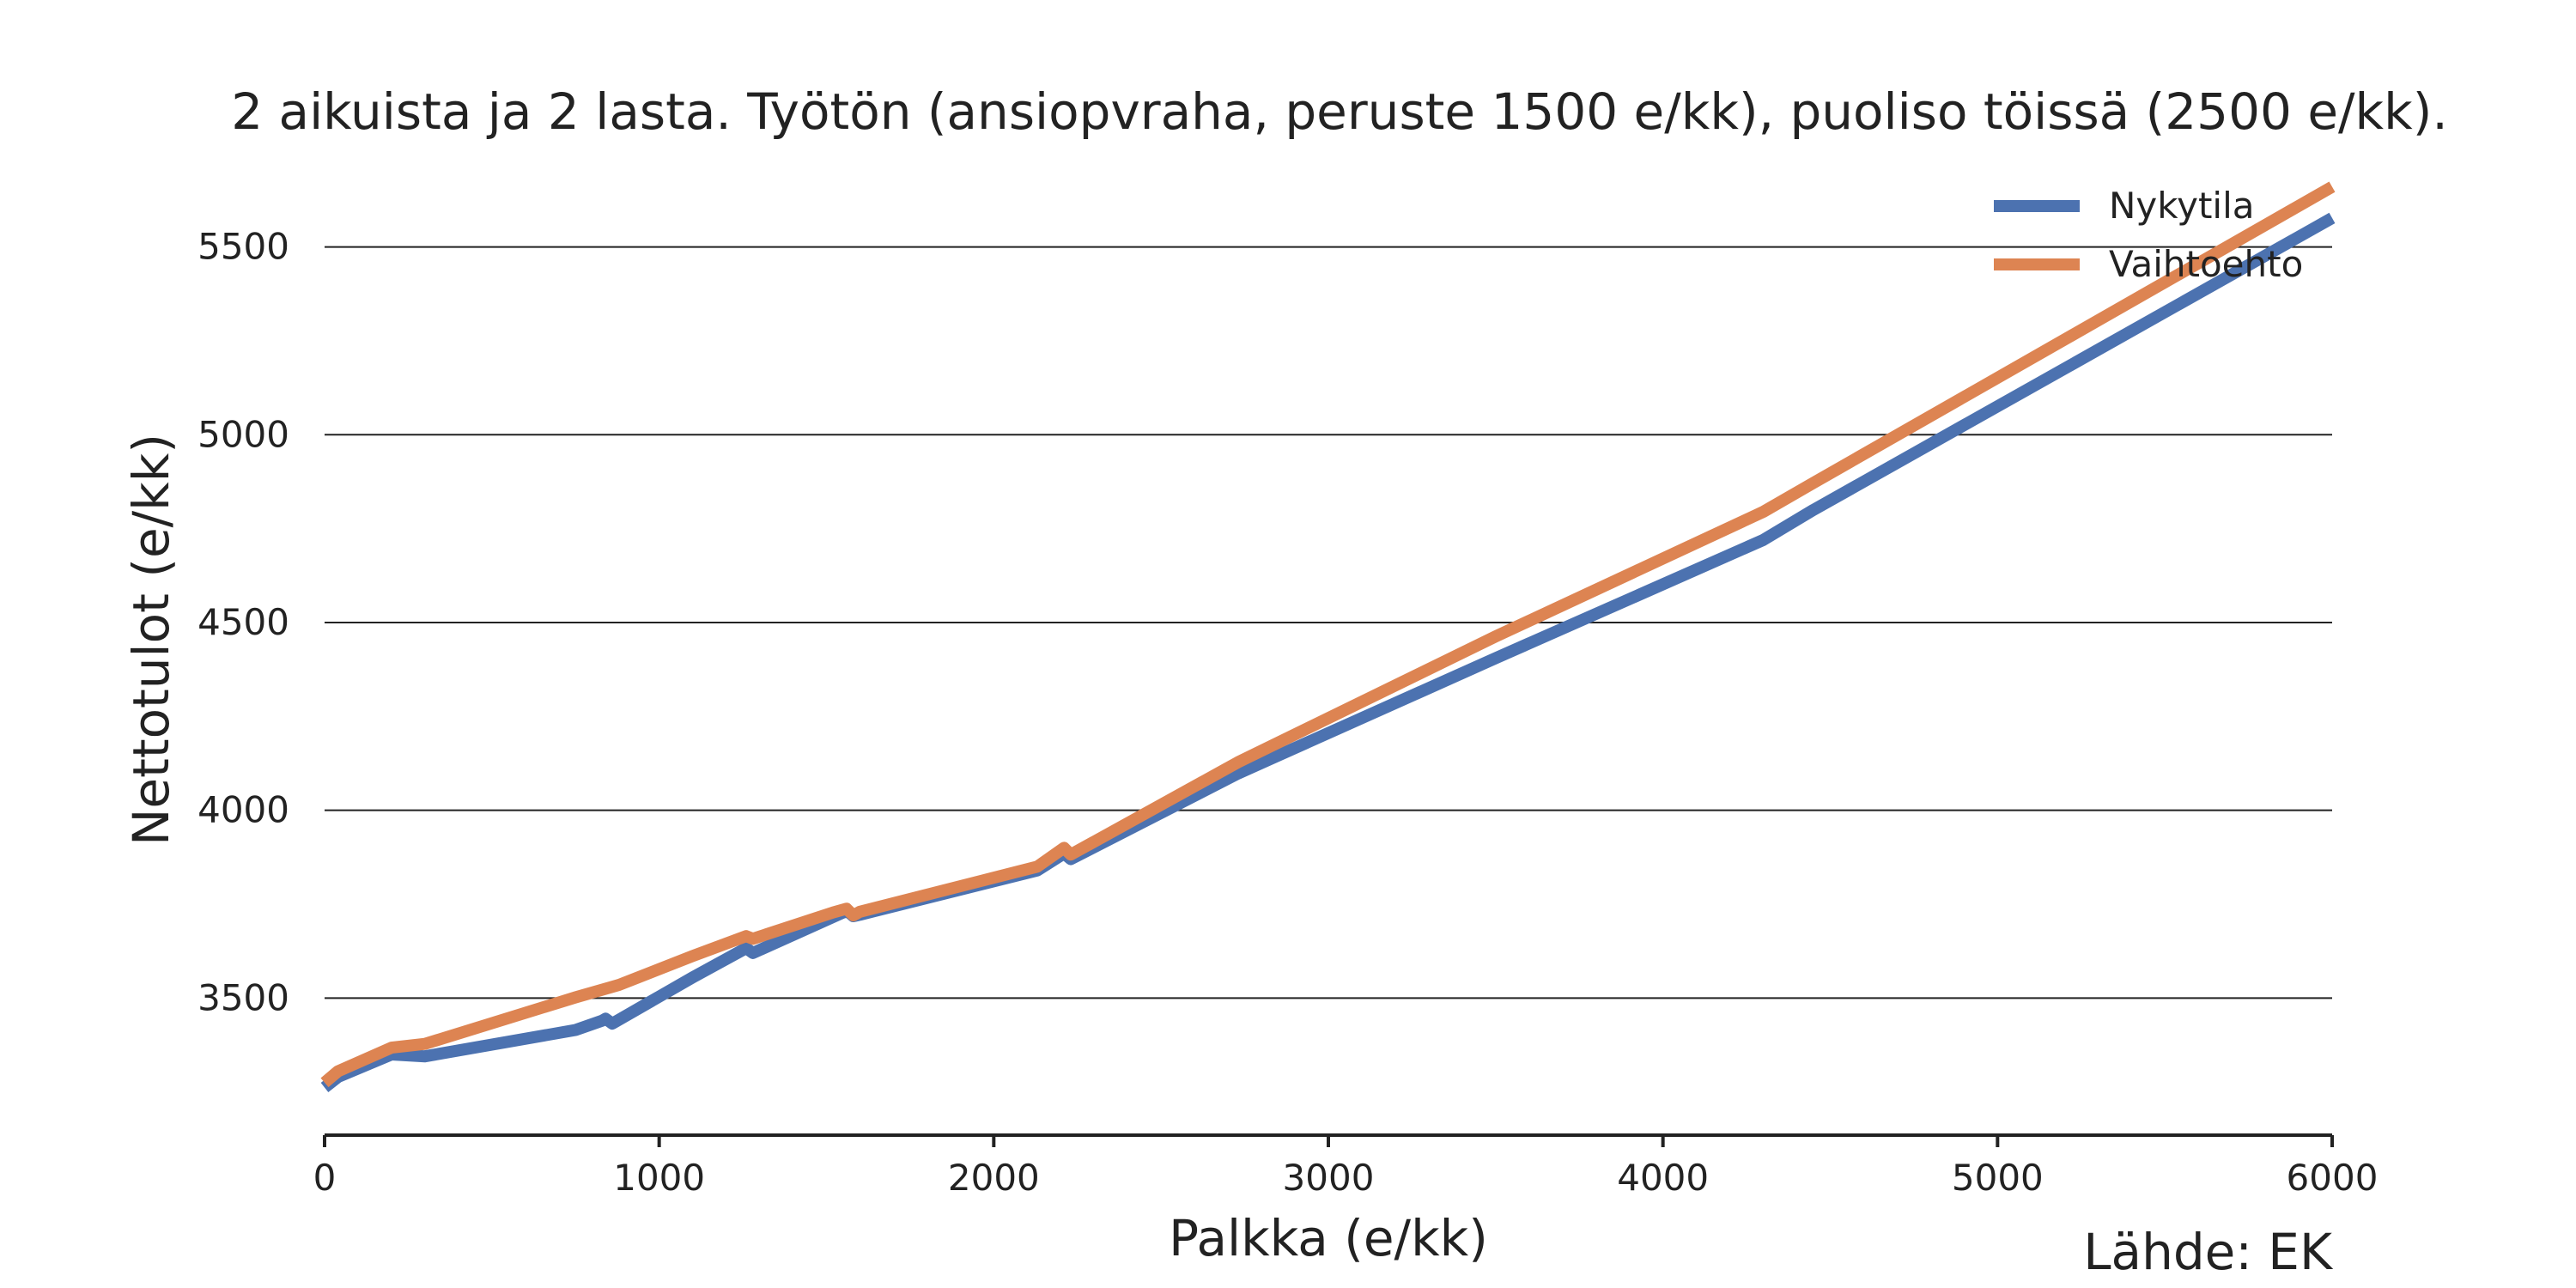 This screenshot has width=2576, height=1288. I want to click on legend-label: Nykytila, so click(2182, 206).